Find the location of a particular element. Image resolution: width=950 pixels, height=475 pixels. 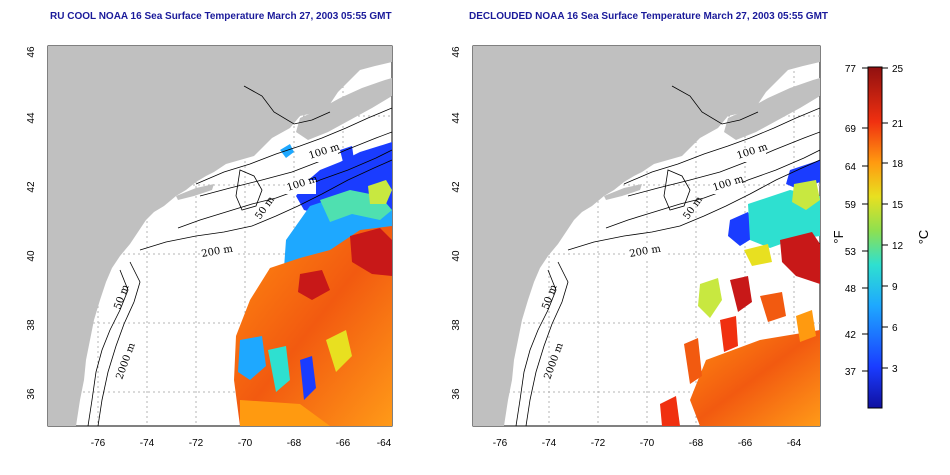

long-island-left is located at coordinates (195, 192).